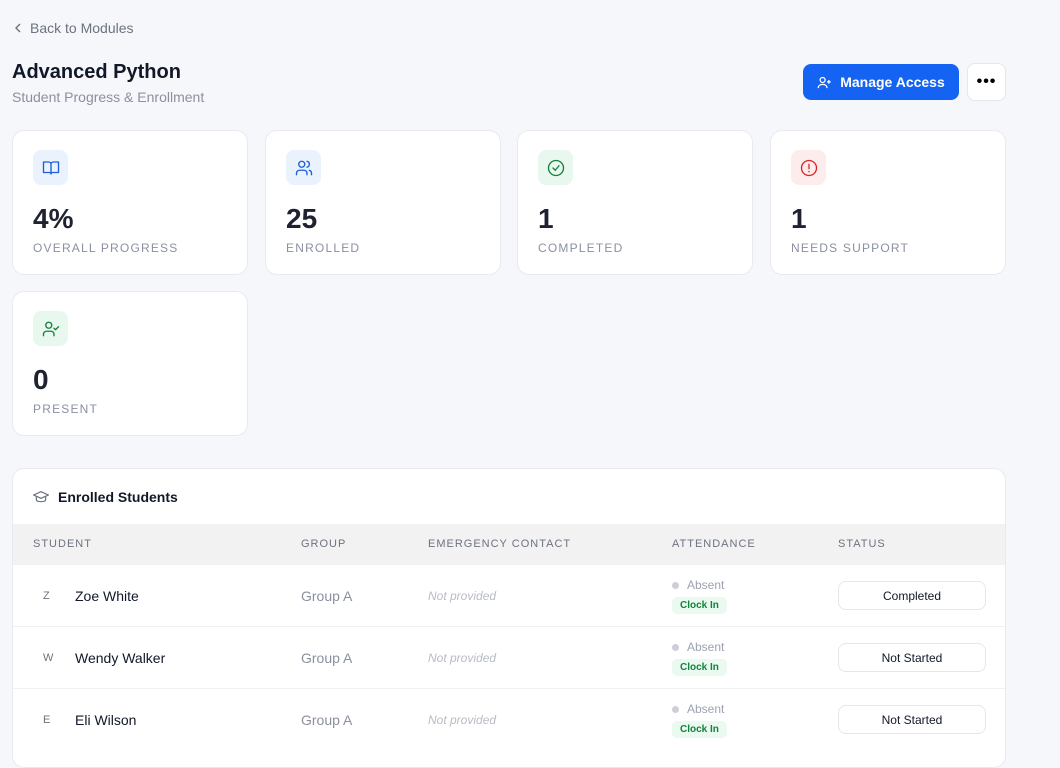 The height and width of the screenshot is (768, 1060). Describe the element at coordinates (130, 363) in the screenshot. I see `stat-card: 0 PRESENT` at that location.